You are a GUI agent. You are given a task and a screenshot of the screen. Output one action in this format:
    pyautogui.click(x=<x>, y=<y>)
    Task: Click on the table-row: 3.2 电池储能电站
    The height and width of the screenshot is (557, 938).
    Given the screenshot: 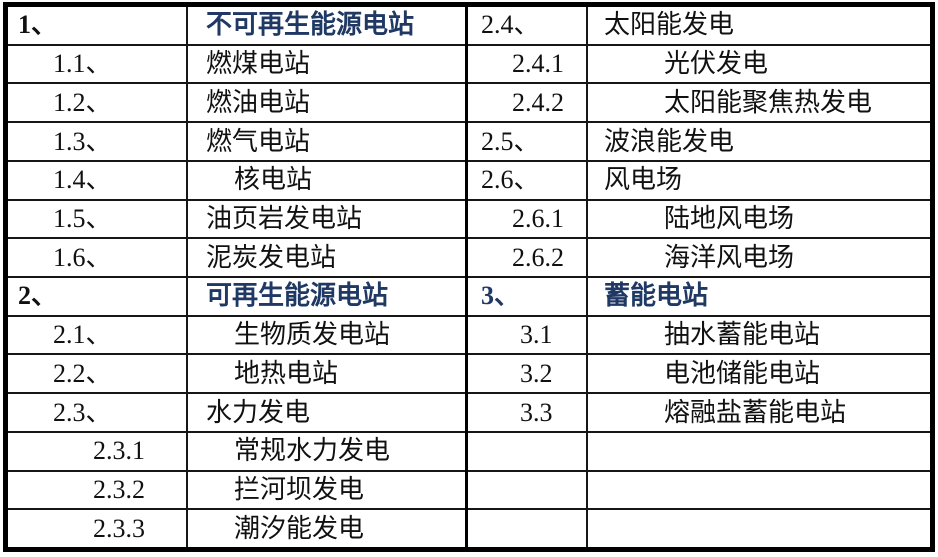 What is the action you would take?
    pyautogui.click(x=699, y=375)
    